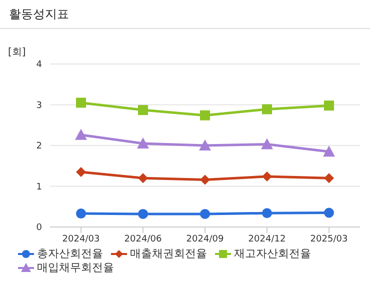  I want to click on x-tick-label: 2025/03, so click(329, 239).